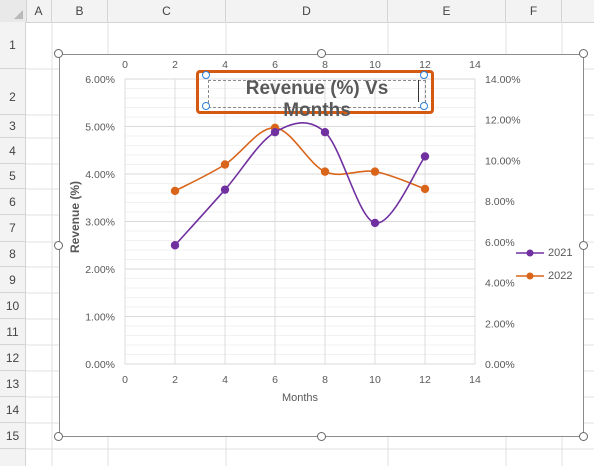 The height and width of the screenshot is (466, 594). Describe the element at coordinates (300, 159) in the screenshot. I see `series-line-2022` at that location.